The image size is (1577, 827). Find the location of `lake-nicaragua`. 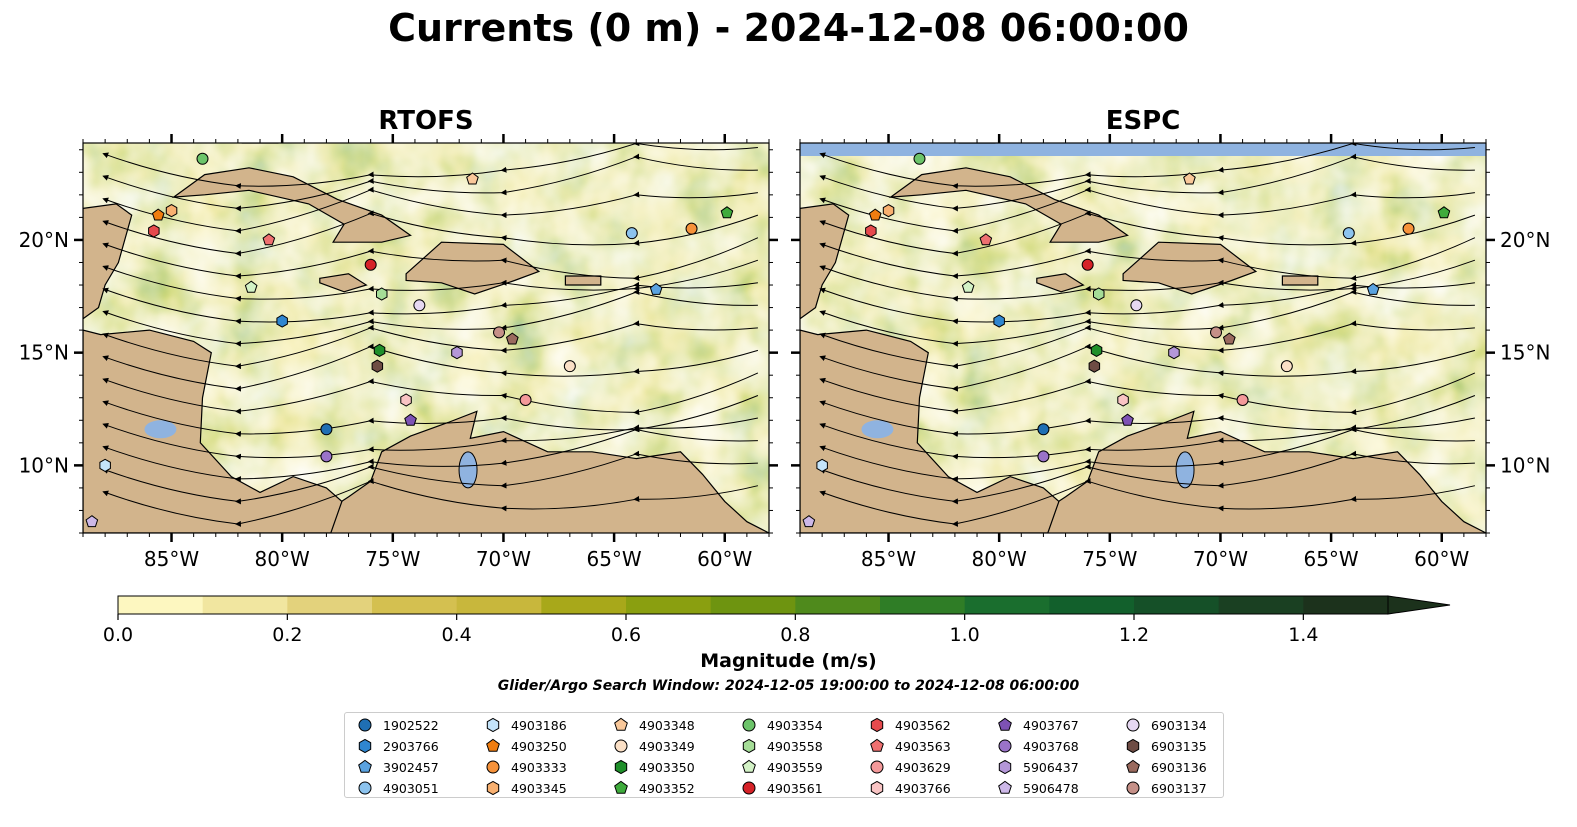

lake-nicaragua is located at coordinates (877, 429).